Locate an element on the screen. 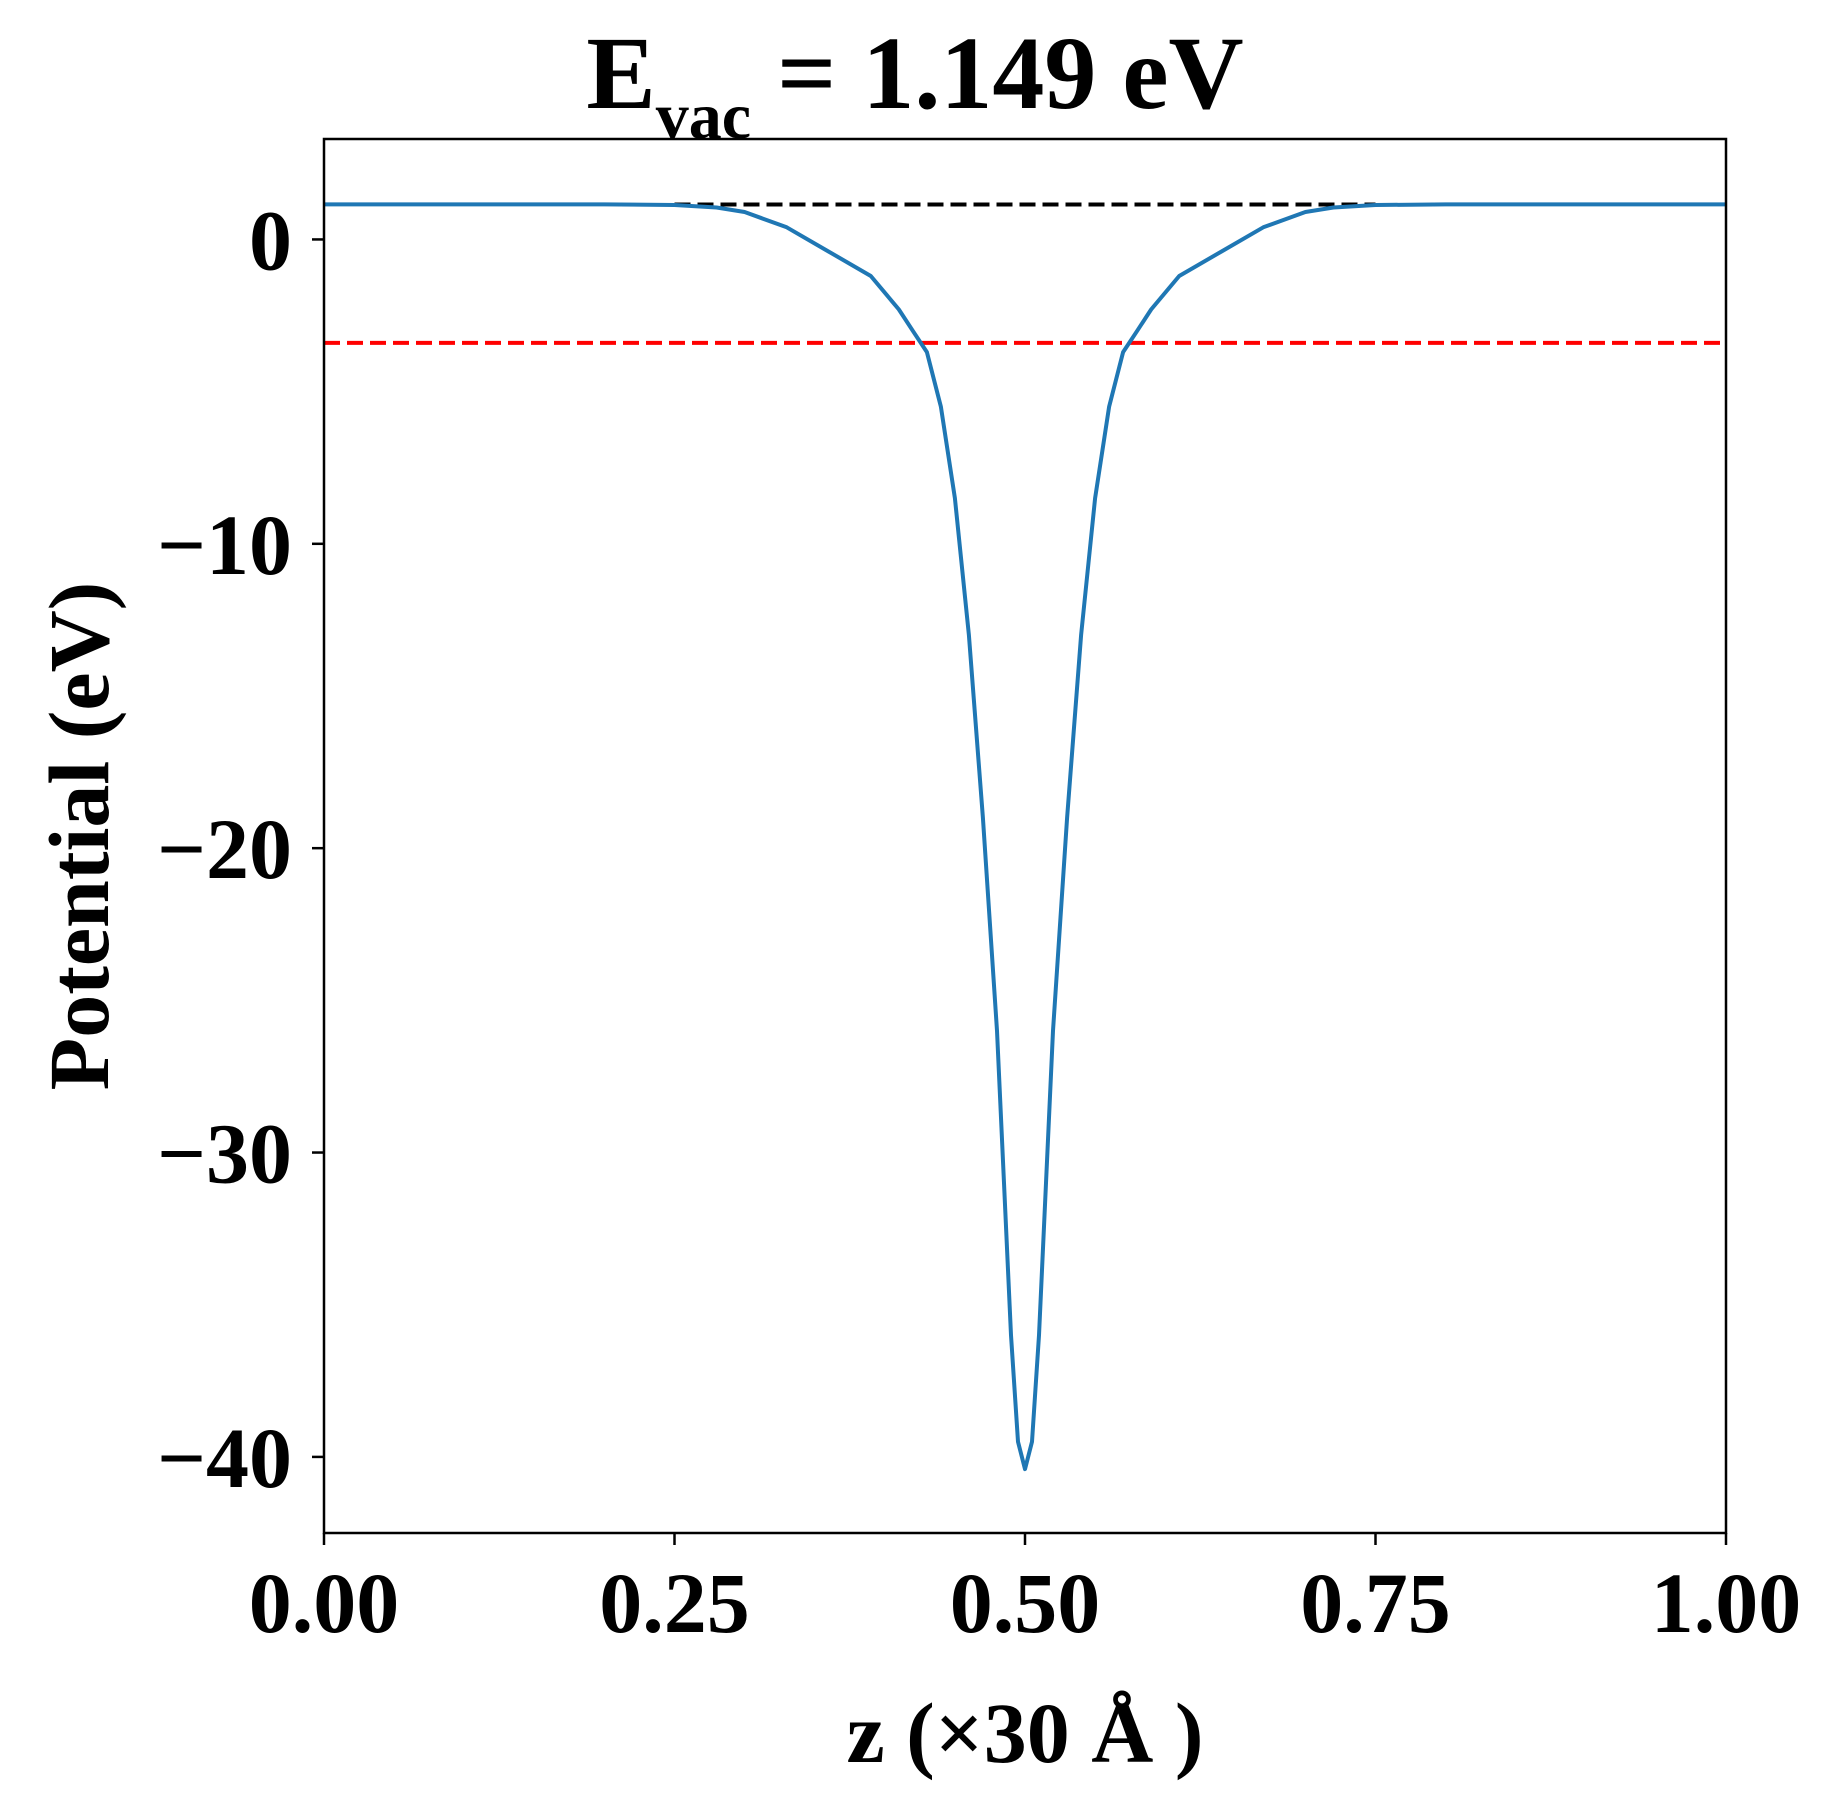  y-tick-label: 0 is located at coordinates (270, 240).